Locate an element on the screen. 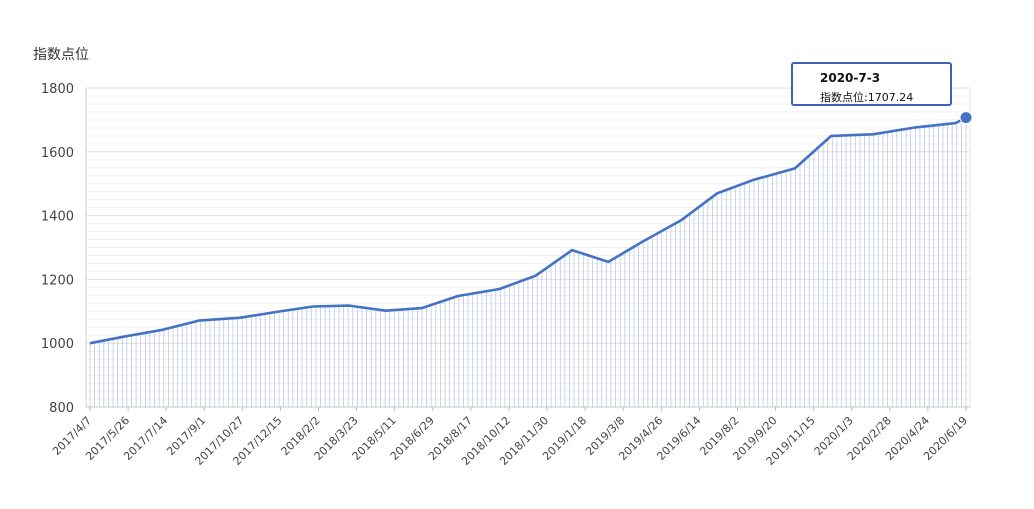 The width and height of the screenshot is (1034, 509). y-tick-label: 1200 is located at coordinates (57, 280).